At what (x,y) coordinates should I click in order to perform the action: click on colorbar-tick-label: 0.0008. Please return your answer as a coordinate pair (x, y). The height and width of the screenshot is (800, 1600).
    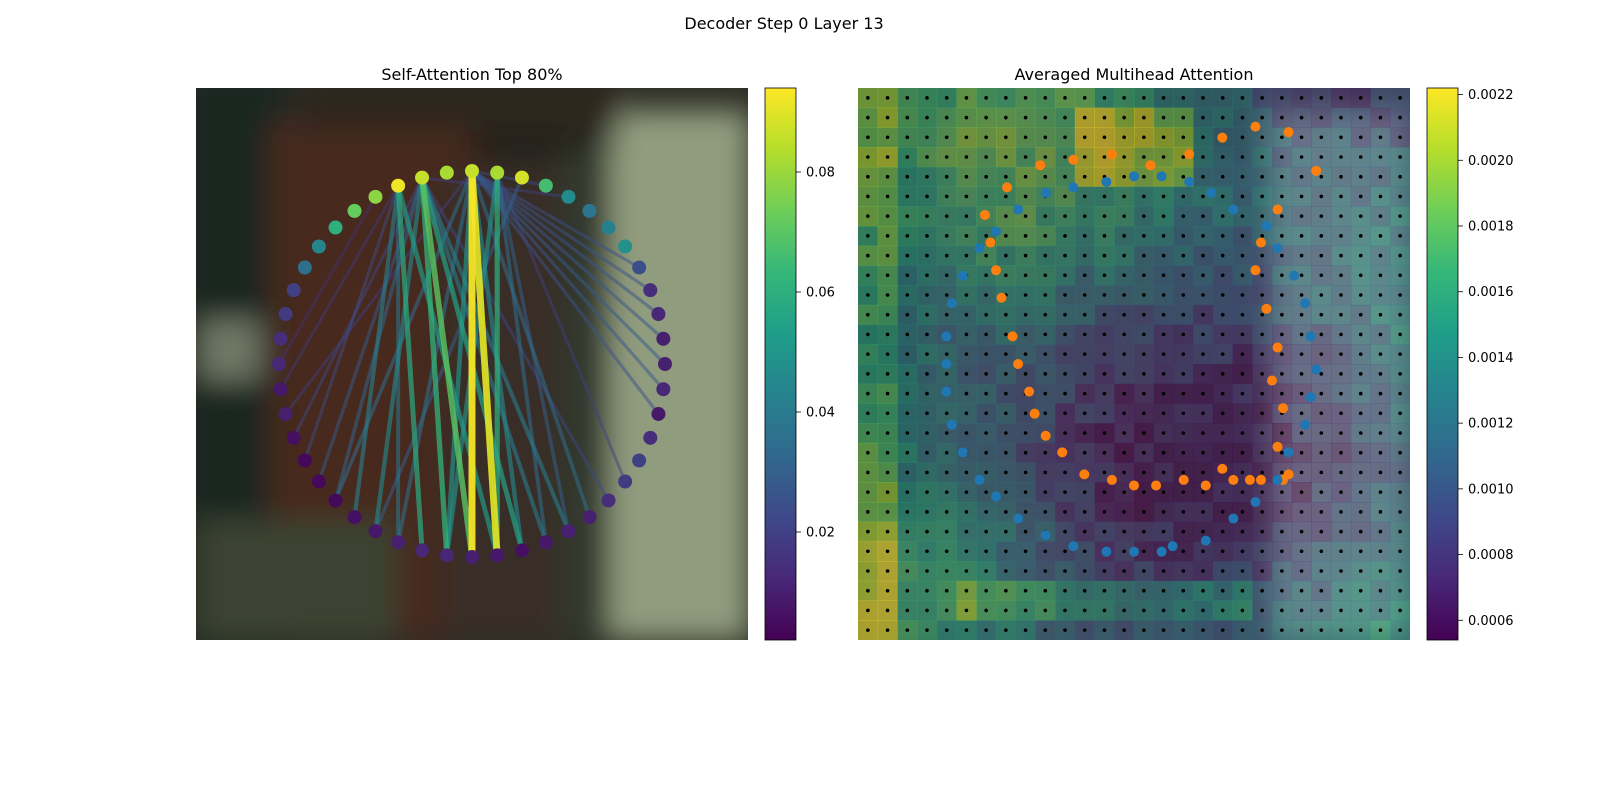
    Looking at the image, I should click on (1491, 555).